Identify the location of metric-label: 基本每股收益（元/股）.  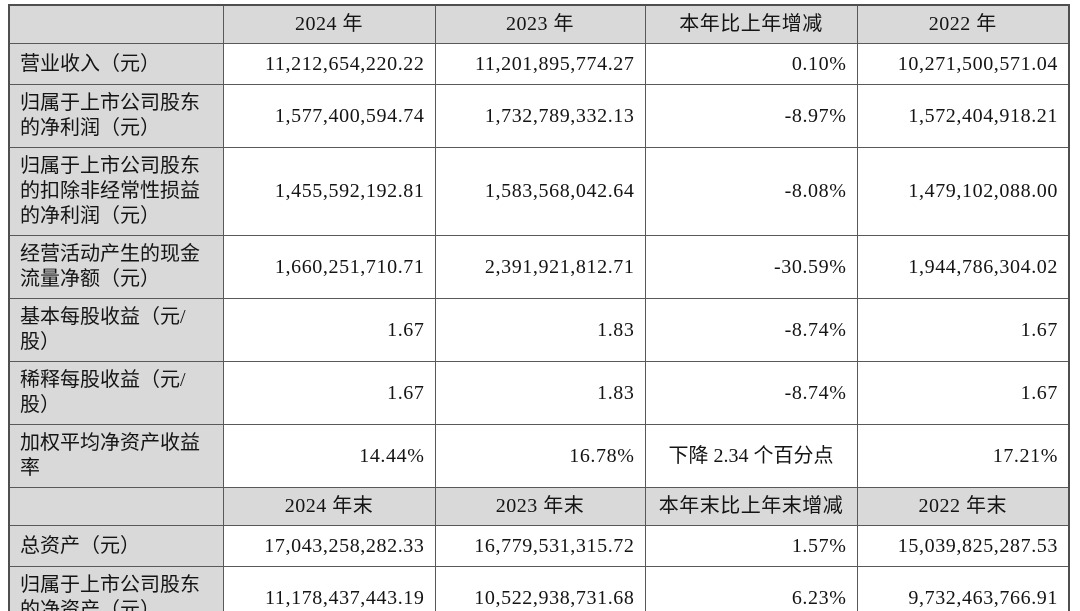
(116, 330).